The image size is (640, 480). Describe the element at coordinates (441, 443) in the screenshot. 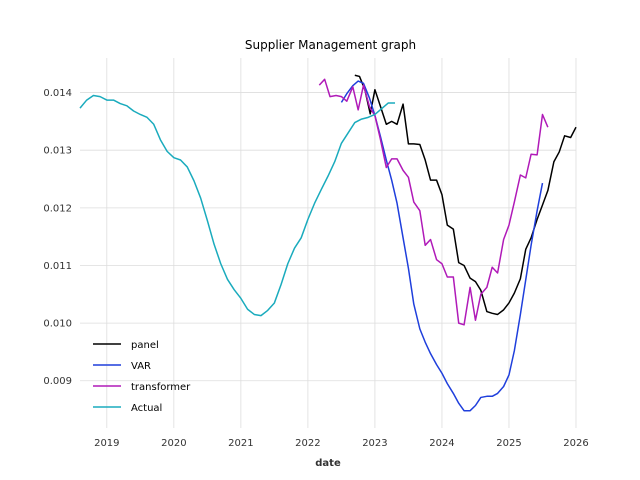

I see `x-tick-label: 2024` at that location.